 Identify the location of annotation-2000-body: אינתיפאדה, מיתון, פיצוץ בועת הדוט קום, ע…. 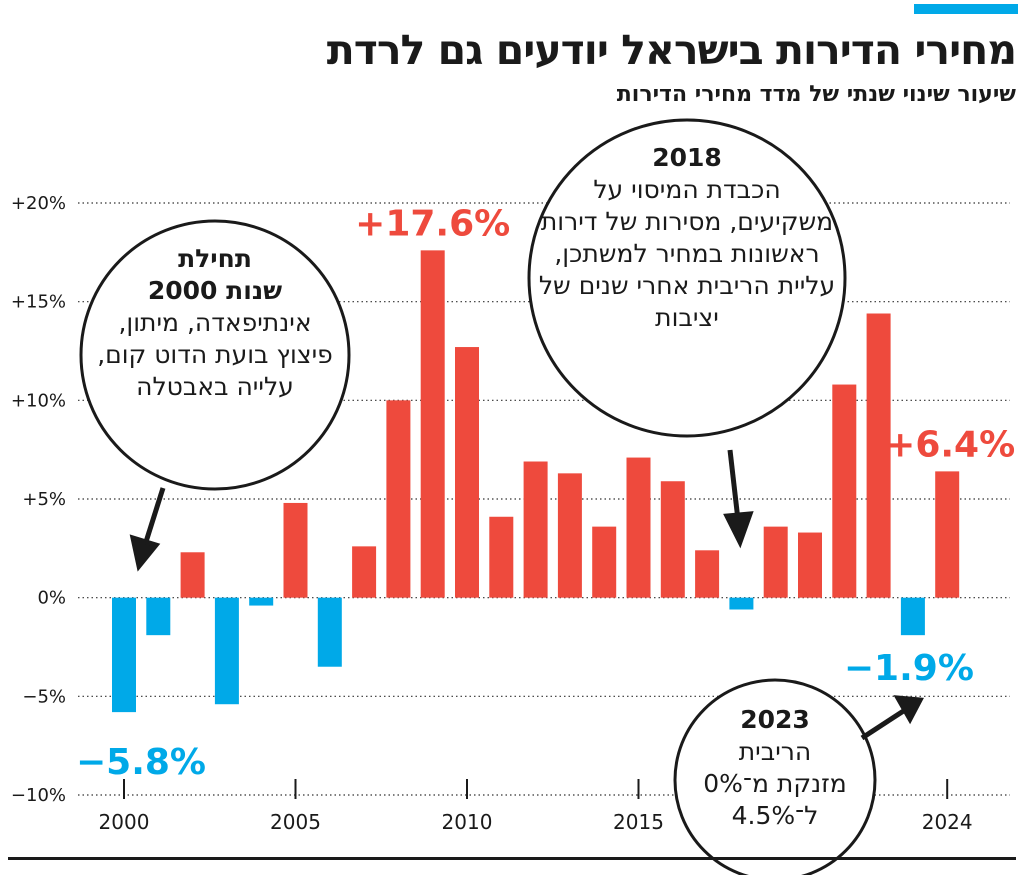
(215, 354).